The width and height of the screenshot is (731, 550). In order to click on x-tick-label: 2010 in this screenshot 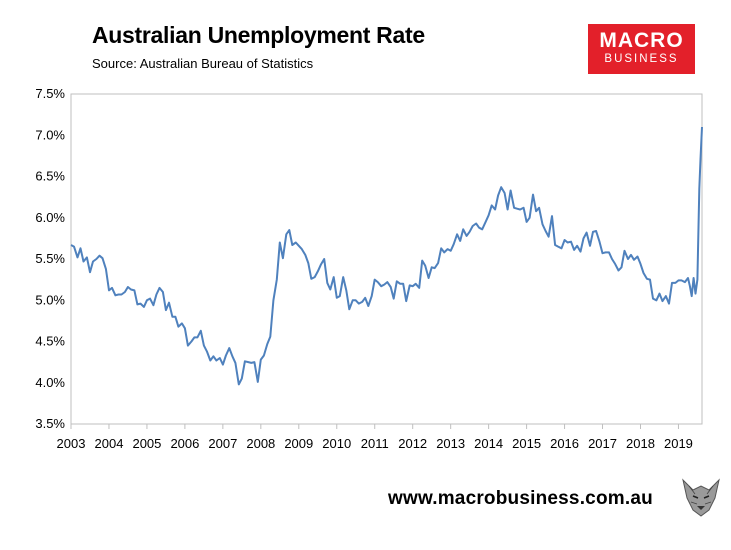, I will do `click(336, 443)`.